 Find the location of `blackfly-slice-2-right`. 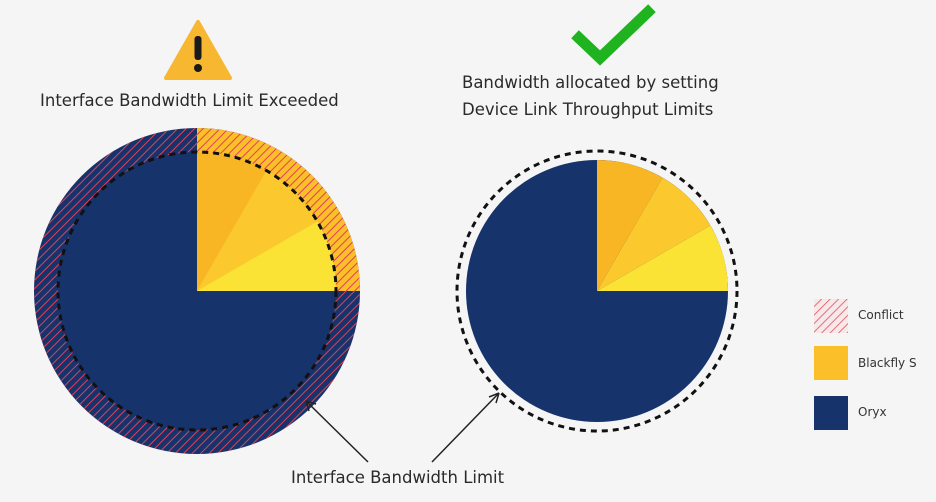

blackfly-slice-2-right is located at coordinates (654, 234).